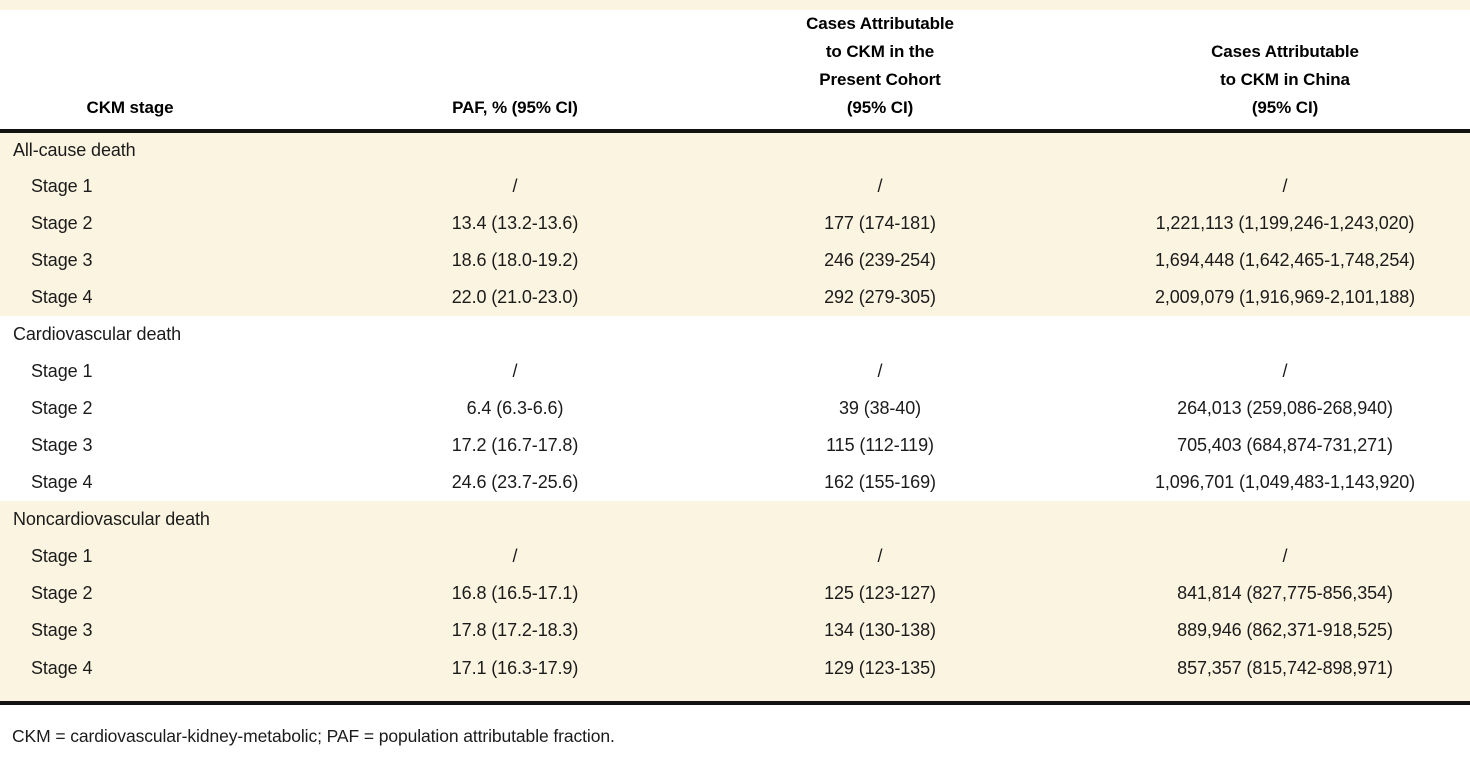 The height and width of the screenshot is (767, 1470). Describe the element at coordinates (130, 149) in the screenshot. I see `section-label: All-cause death` at that location.